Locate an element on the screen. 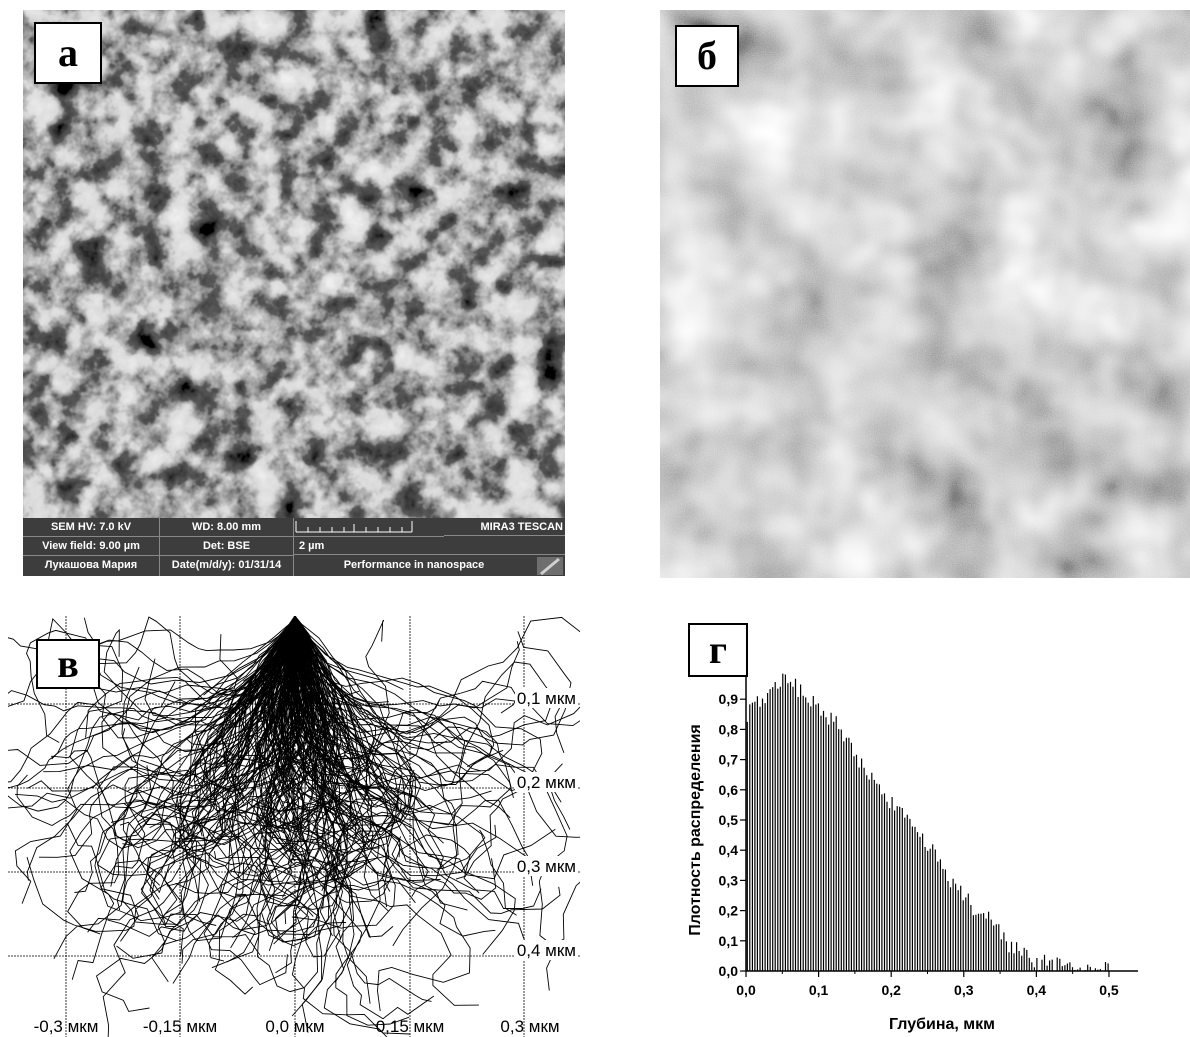  depth-label: 0,2 мкм is located at coordinates (546, 782).